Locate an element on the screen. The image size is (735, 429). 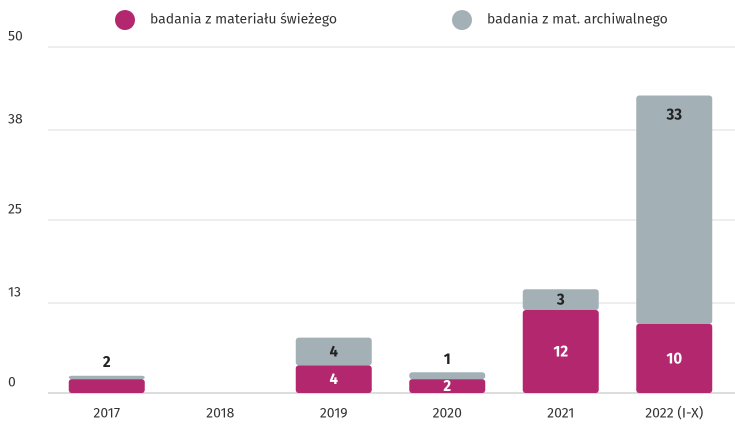
bar-value-label: 1 is located at coordinates (447, 359).